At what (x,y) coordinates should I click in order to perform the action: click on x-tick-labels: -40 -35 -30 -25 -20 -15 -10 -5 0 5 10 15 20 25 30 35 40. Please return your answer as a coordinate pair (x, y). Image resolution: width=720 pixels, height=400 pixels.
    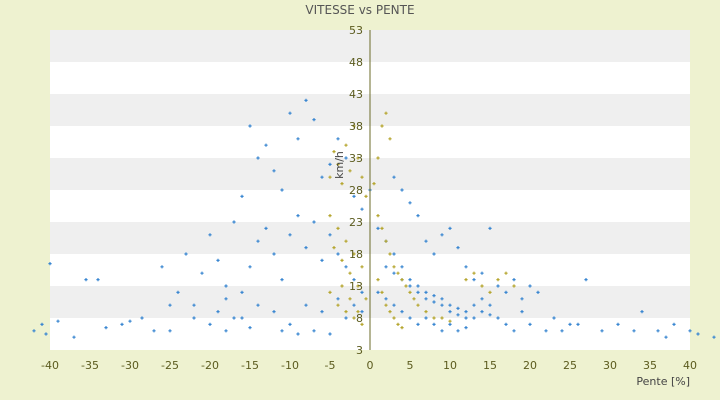
    Looking at the image, I should click on (369, 365).